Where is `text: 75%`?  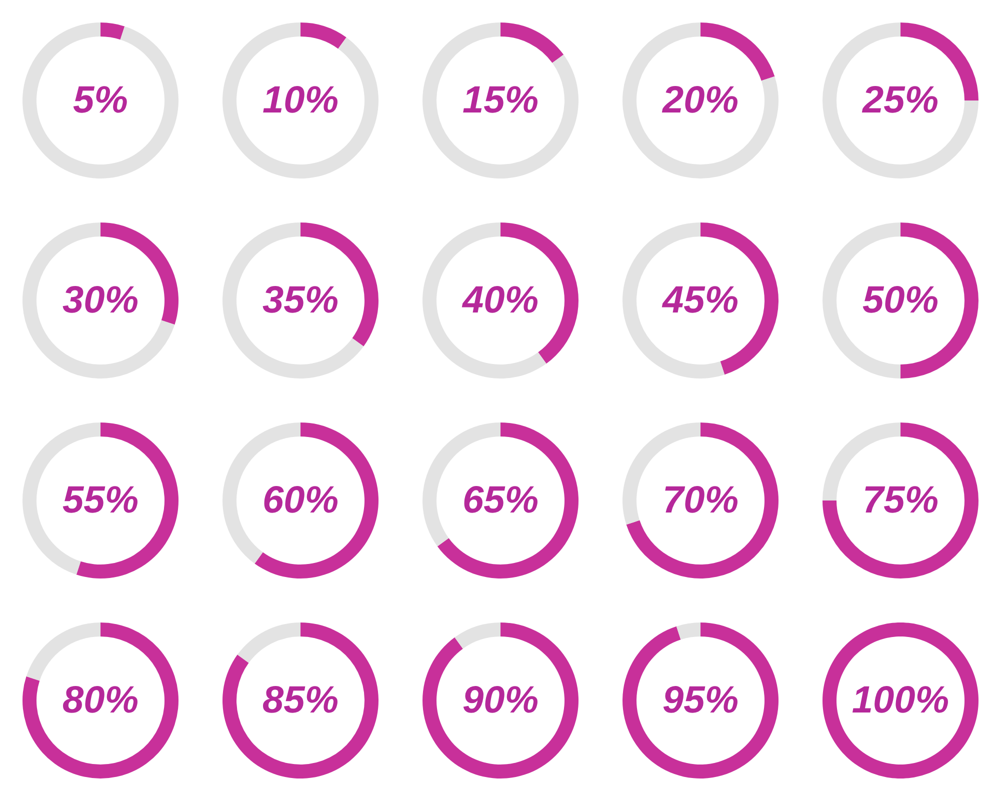
text: 75% is located at coordinates (900, 501).